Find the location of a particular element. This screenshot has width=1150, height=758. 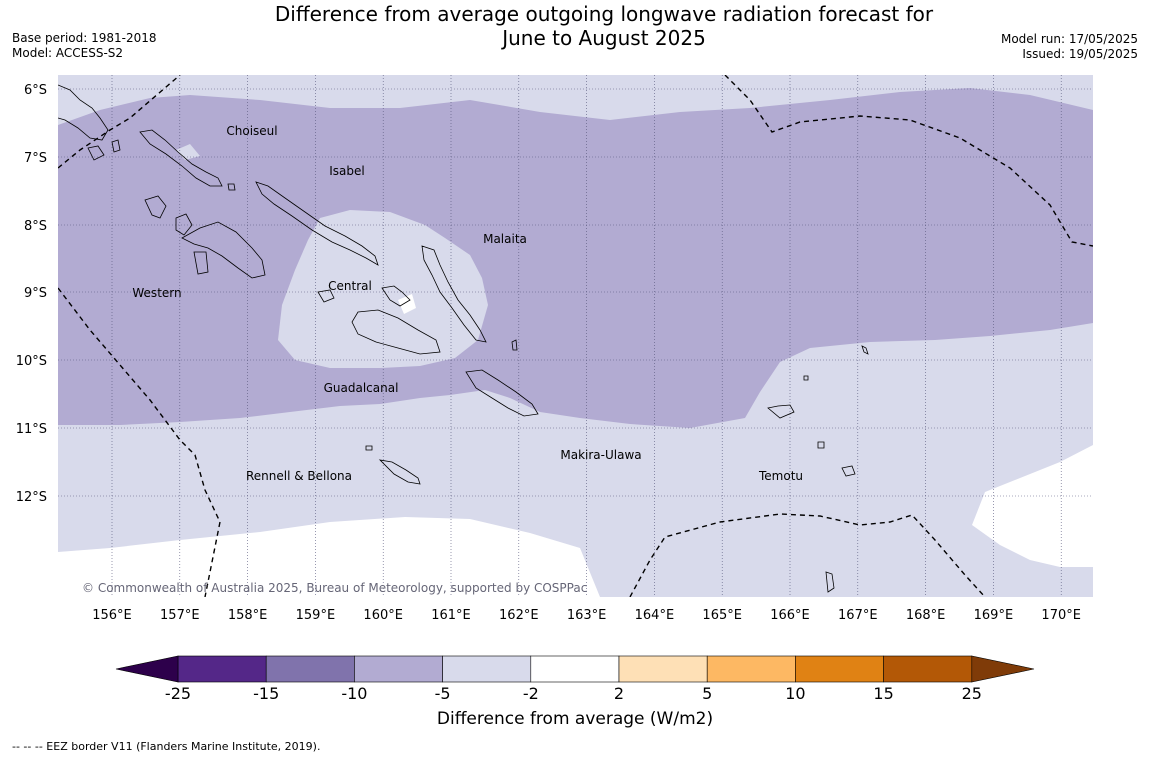

island-new-georgia is located at coordinates (223, 250).